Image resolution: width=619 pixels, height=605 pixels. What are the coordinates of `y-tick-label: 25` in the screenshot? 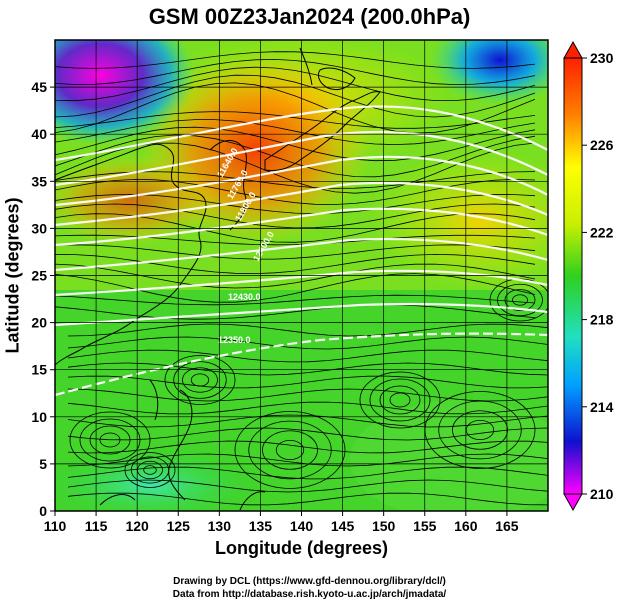 It's located at (39, 276).